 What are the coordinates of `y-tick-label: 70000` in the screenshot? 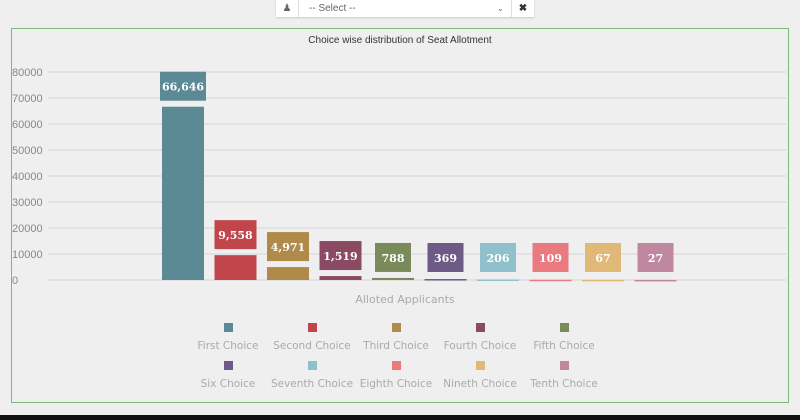 It's located at (27, 99).